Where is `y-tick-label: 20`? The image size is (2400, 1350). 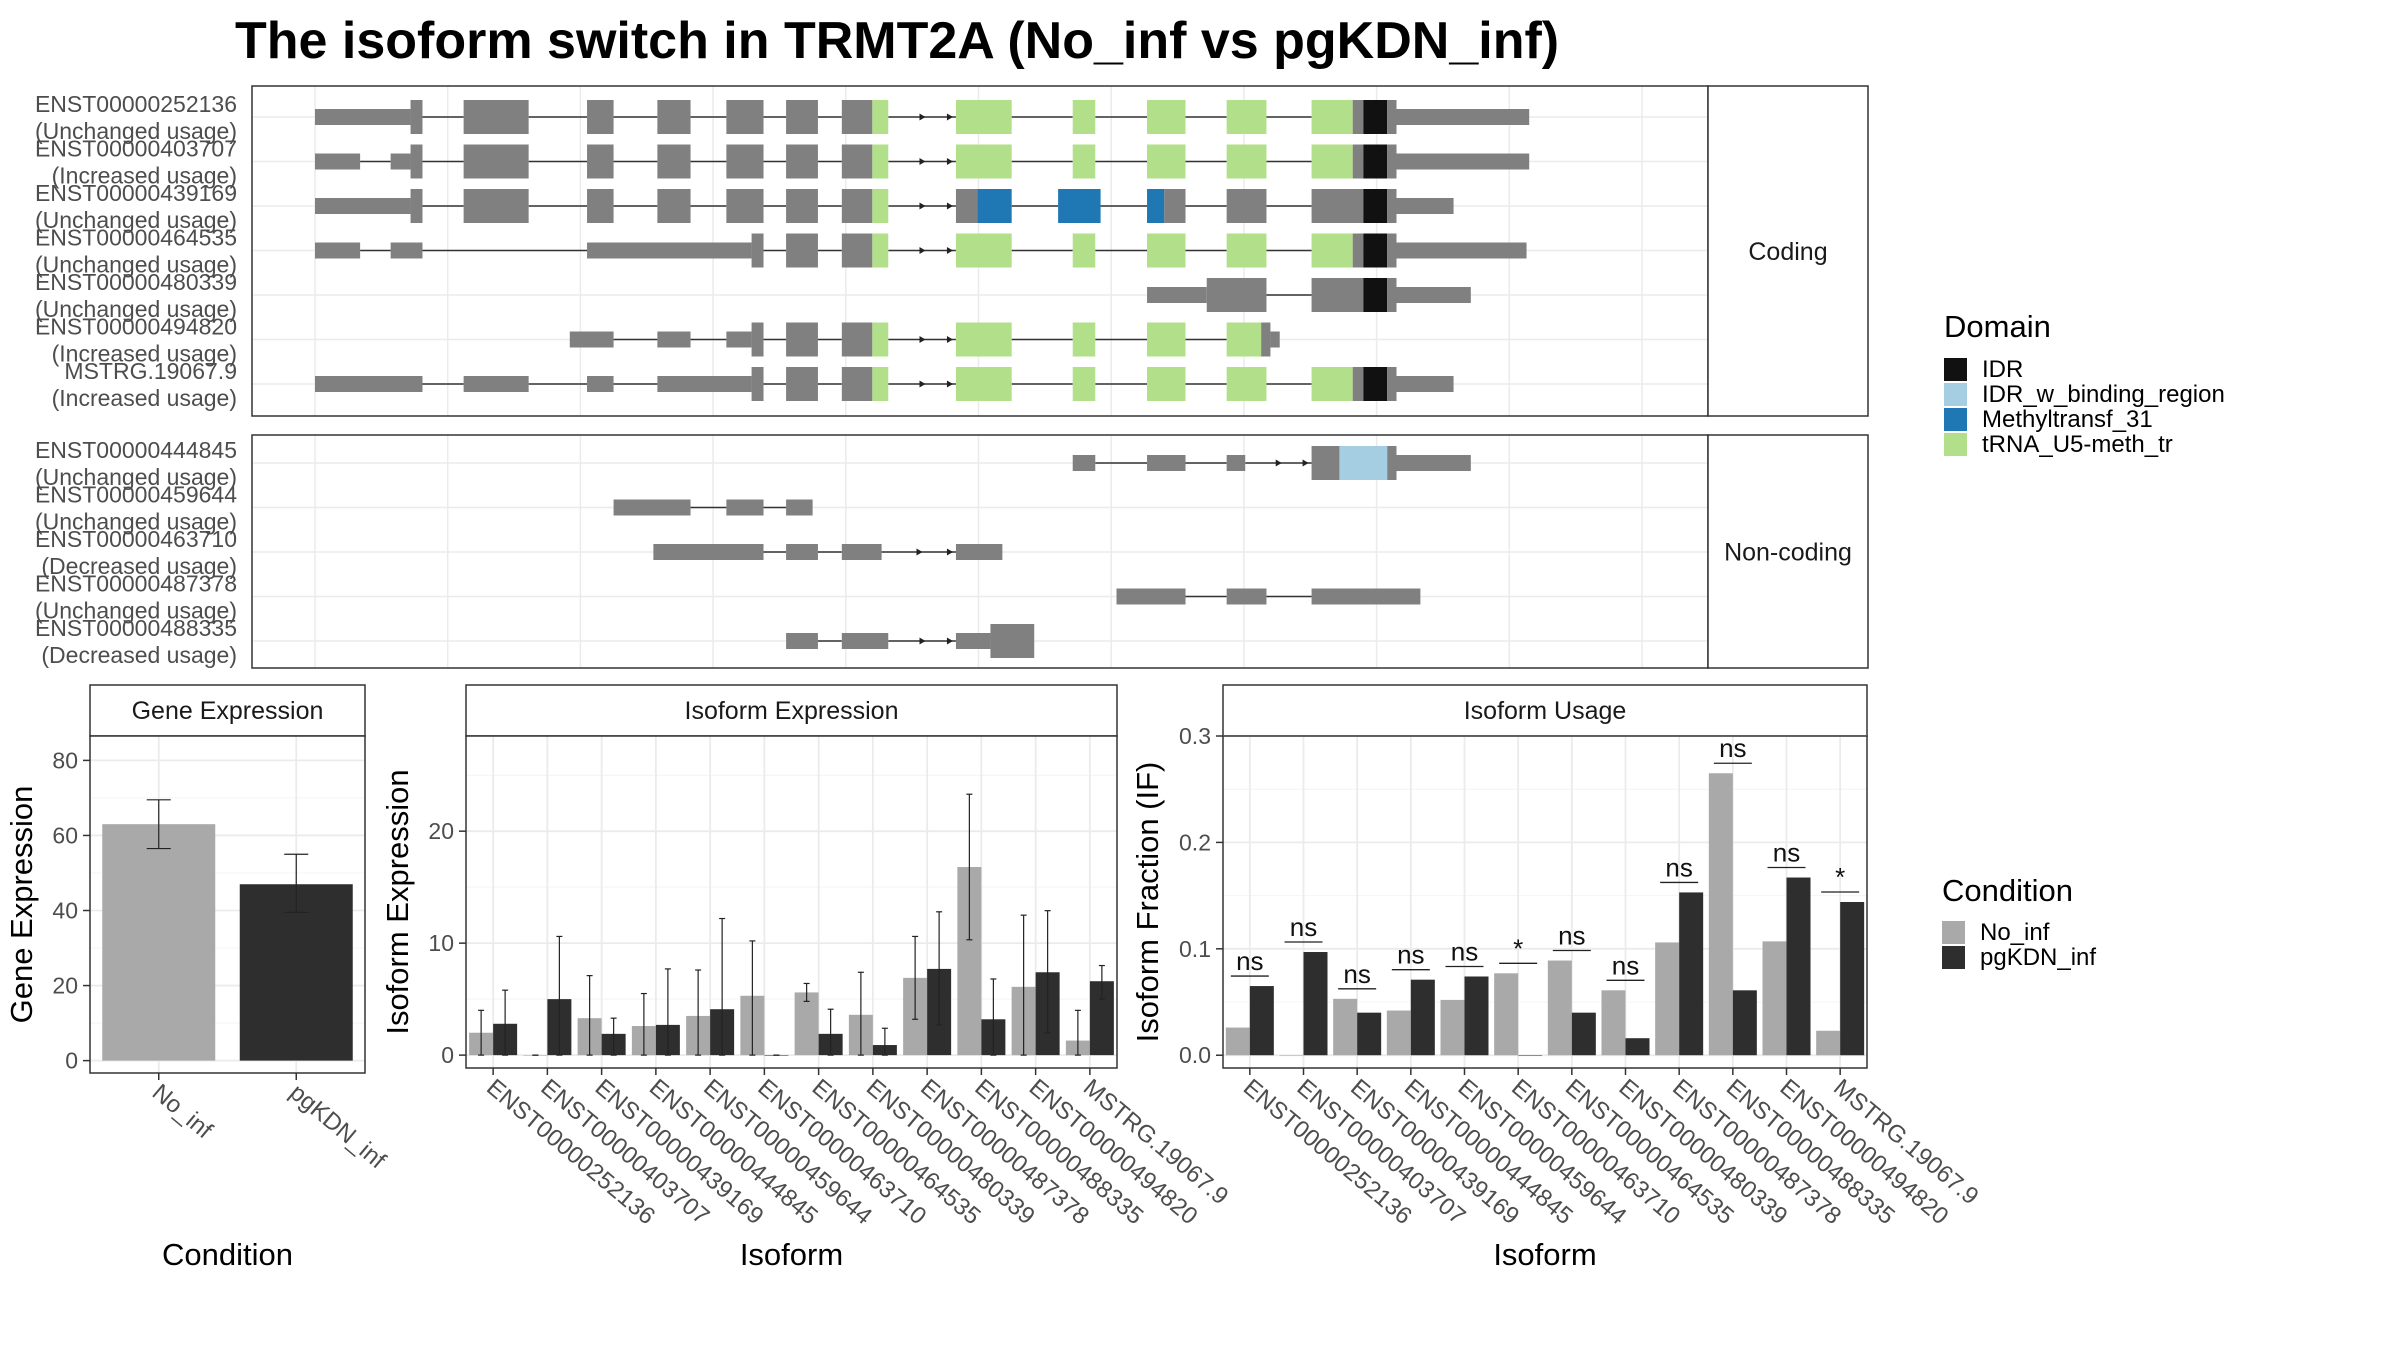
y-tick-label: 20 is located at coordinates (441, 831).